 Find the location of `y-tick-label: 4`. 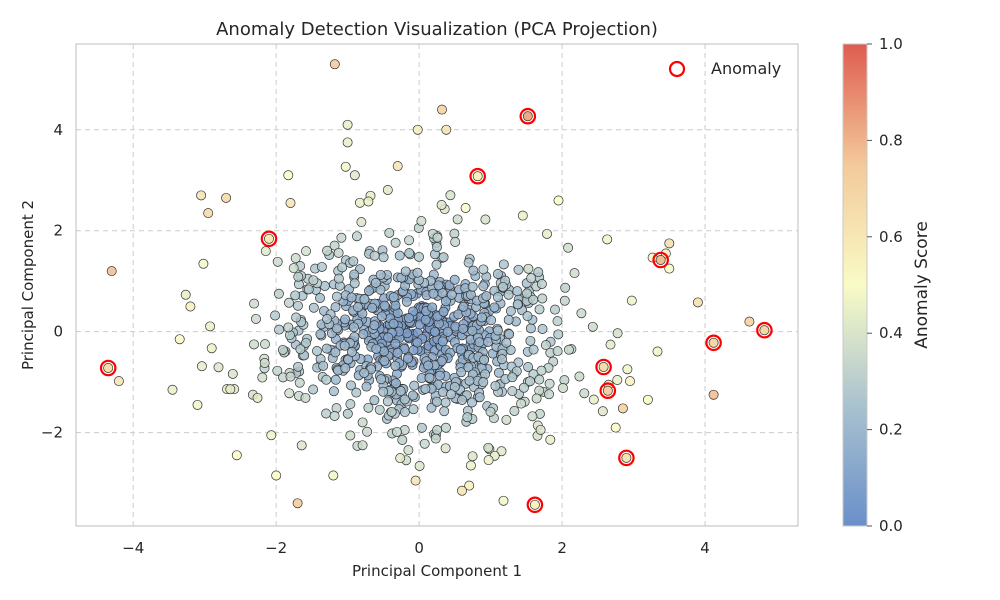

y-tick-label: 4 is located at coordinates (58, 130).